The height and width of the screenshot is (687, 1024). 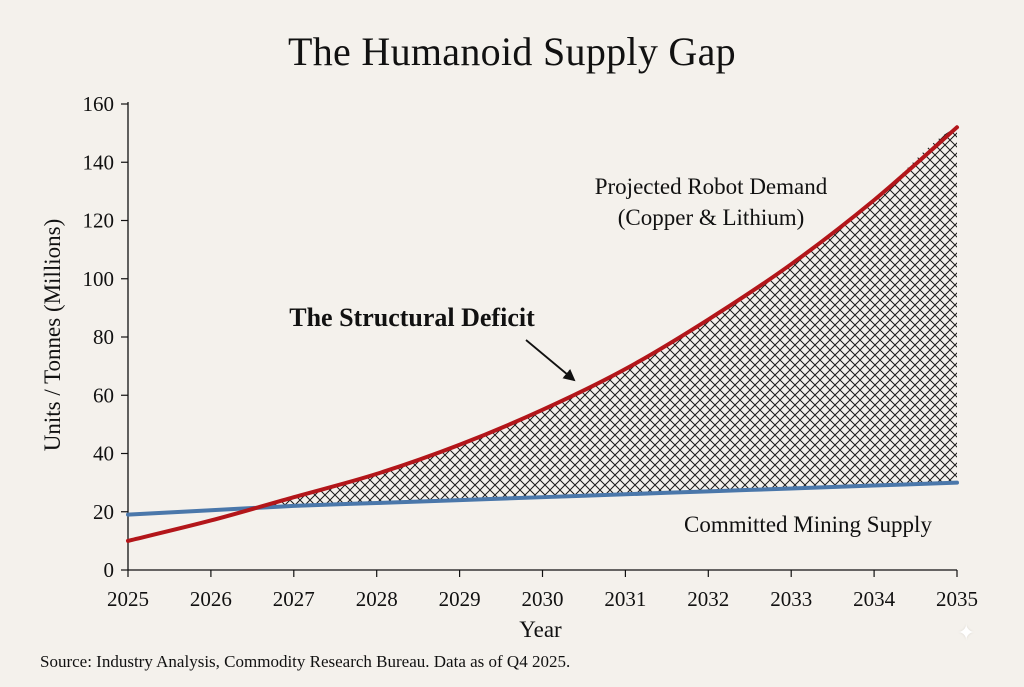 What do you see at coordinates (543, 599) in the screenshot?
I see `x-tick-label: 2030` at bounding box center [543, 599].